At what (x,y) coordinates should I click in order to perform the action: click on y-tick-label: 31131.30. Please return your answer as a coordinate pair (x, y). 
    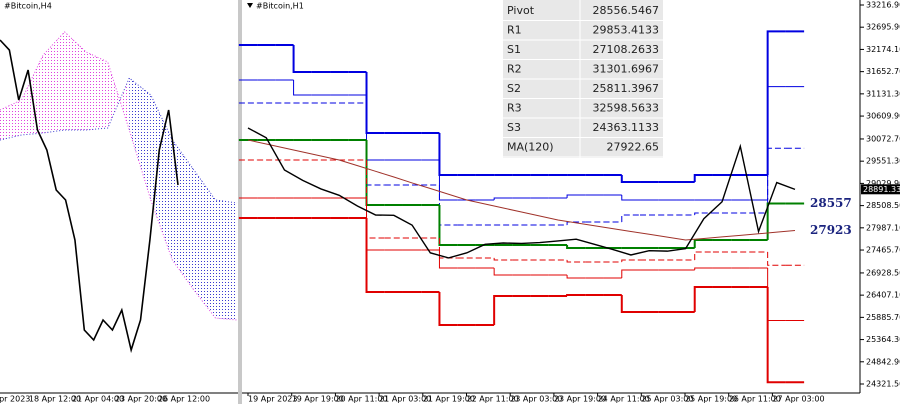
    Looking at the image, I should click on (883, 93).